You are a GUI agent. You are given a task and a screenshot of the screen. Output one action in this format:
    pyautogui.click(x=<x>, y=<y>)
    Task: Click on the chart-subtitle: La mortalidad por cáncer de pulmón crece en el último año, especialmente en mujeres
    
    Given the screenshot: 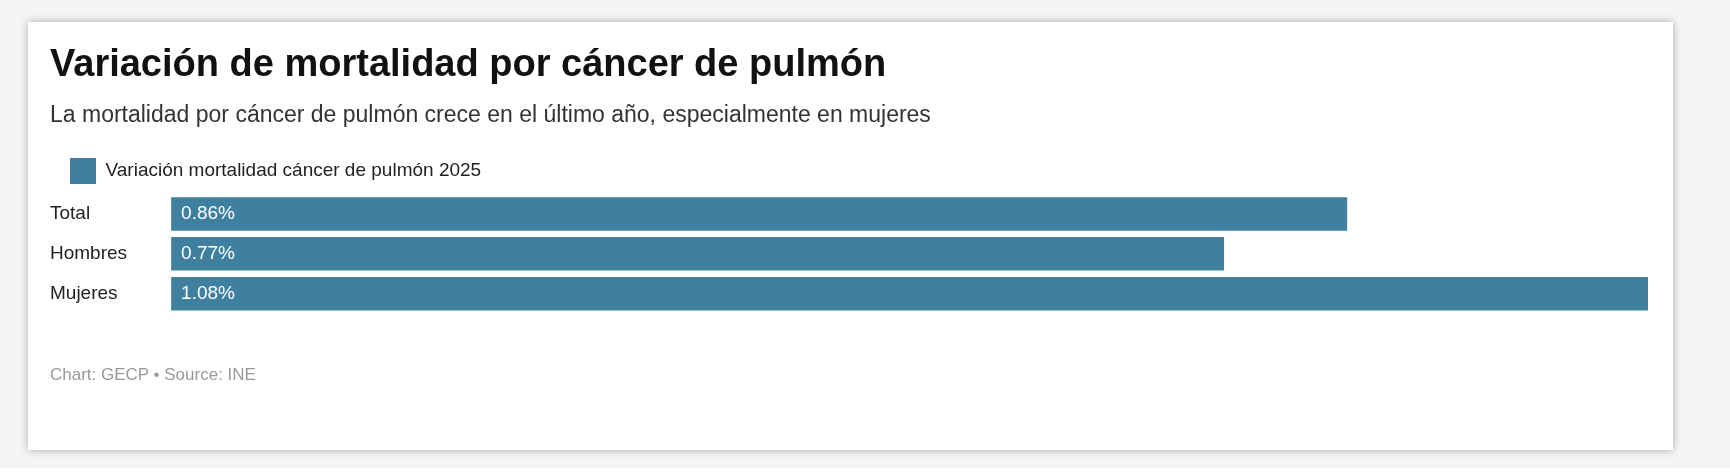 What is the action you would take?
    pyautogui.click(x=491, y=114)
    